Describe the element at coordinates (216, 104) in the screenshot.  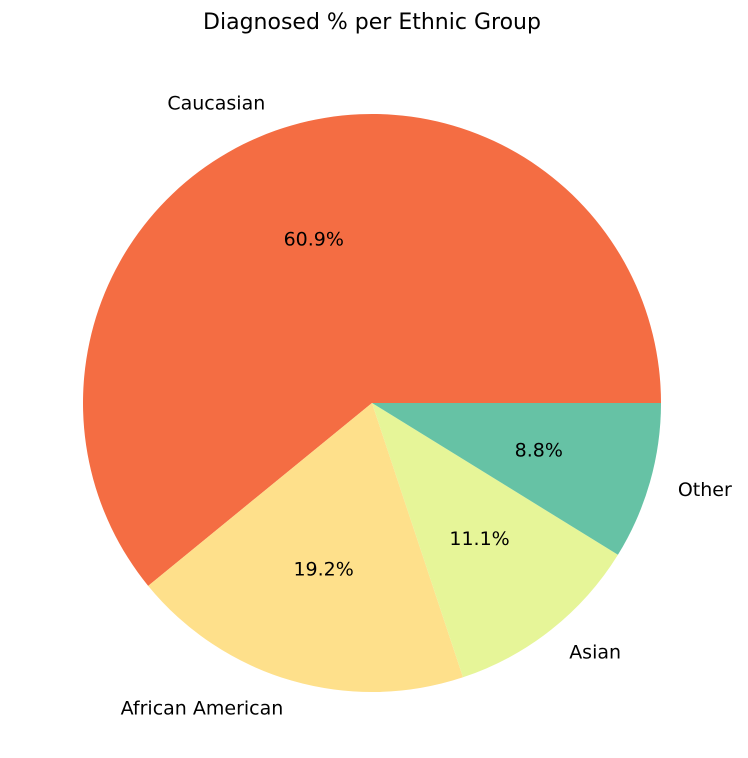
I see `slice-label-caucasian: Caucasian` at that location.